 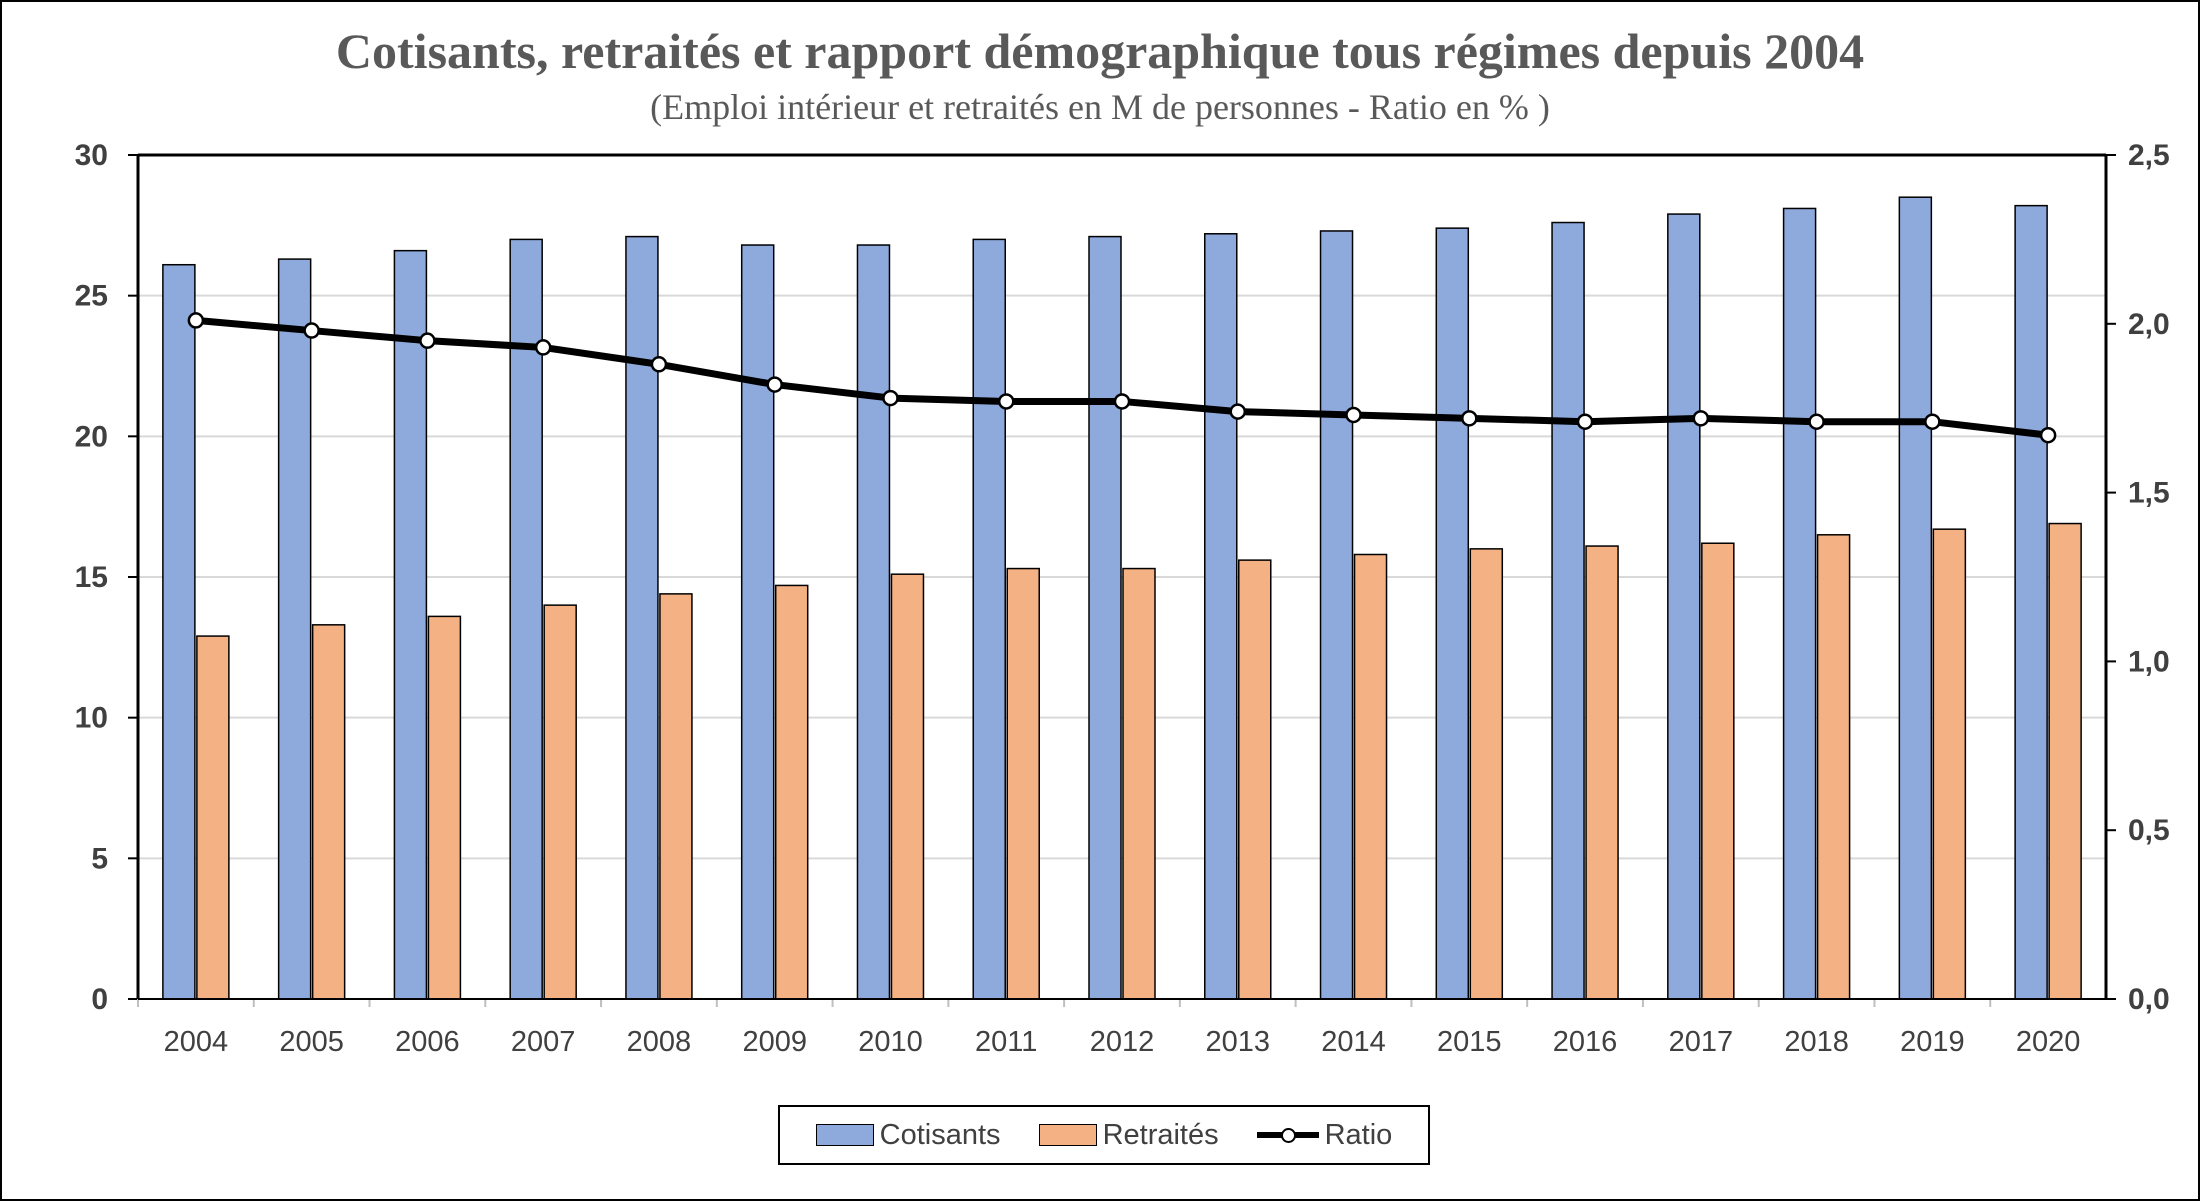 I want to click on x-tick-label: 2004, so click(x=196, y=1042).